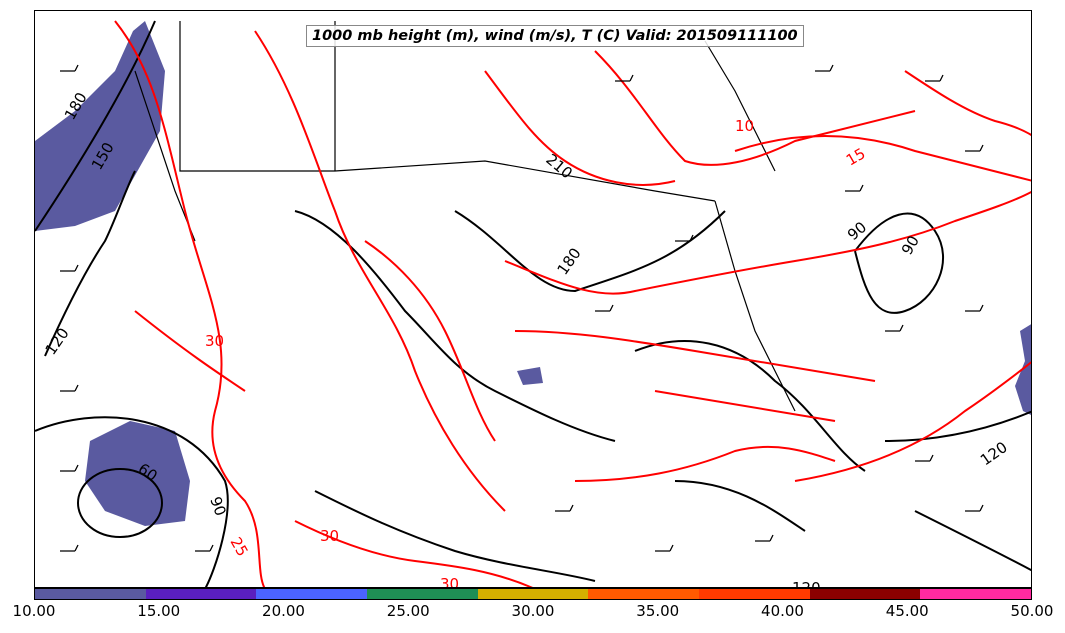  I want to click on colorbar-tick-label: 15.00, so click(159, 611).